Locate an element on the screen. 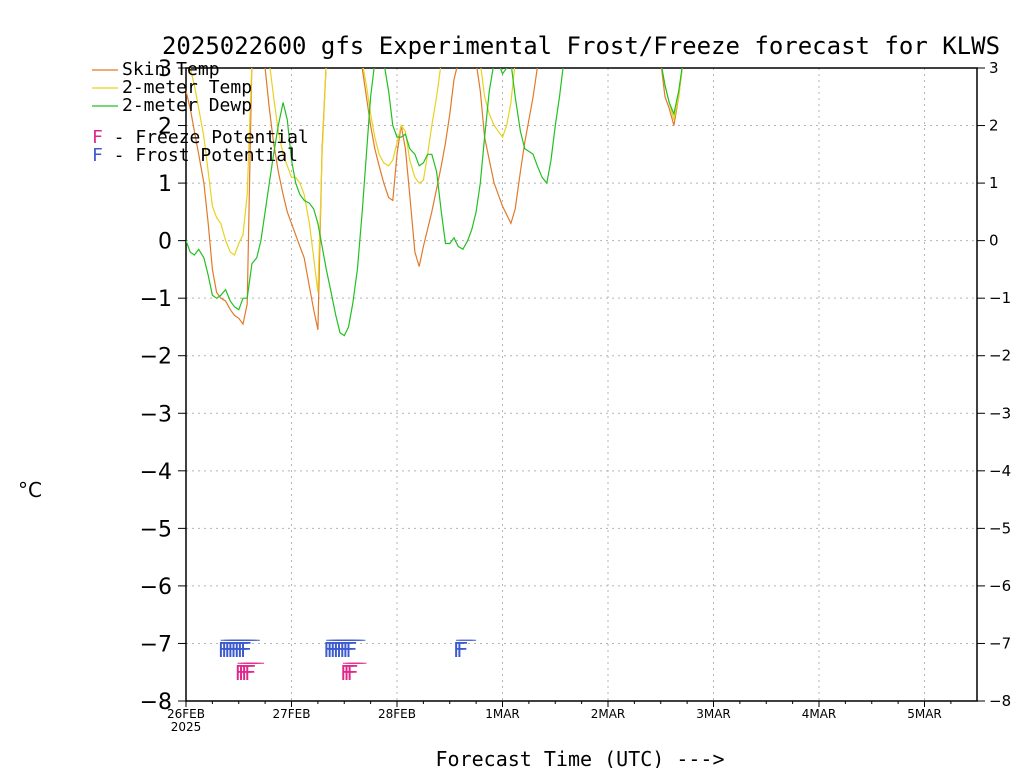  y-axis-left: −8 −7 −6 −5 −4 −3 −2 −1 0 1 2 3 is located at coordinates (163, 386).